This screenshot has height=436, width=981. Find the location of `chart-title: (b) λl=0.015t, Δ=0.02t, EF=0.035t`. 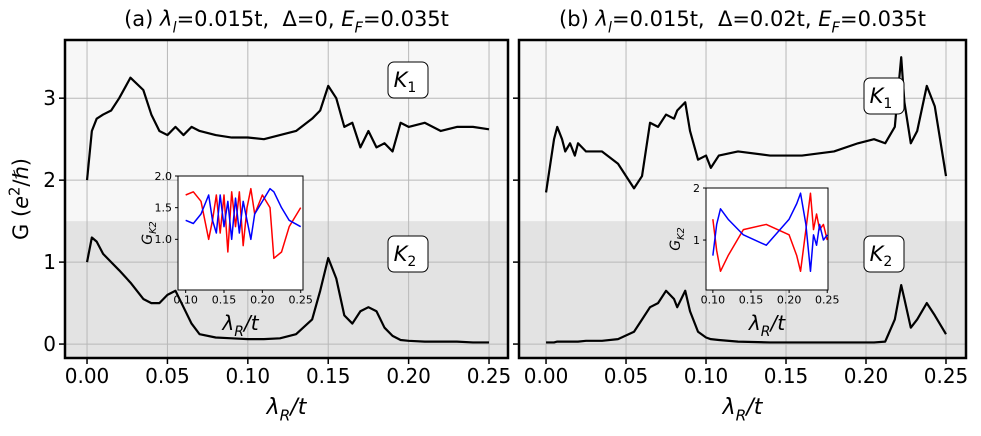

chart-title: (b) λl=0.015t, Δ=0.02t, EF=0.035t is located at coordinates (742, 21).